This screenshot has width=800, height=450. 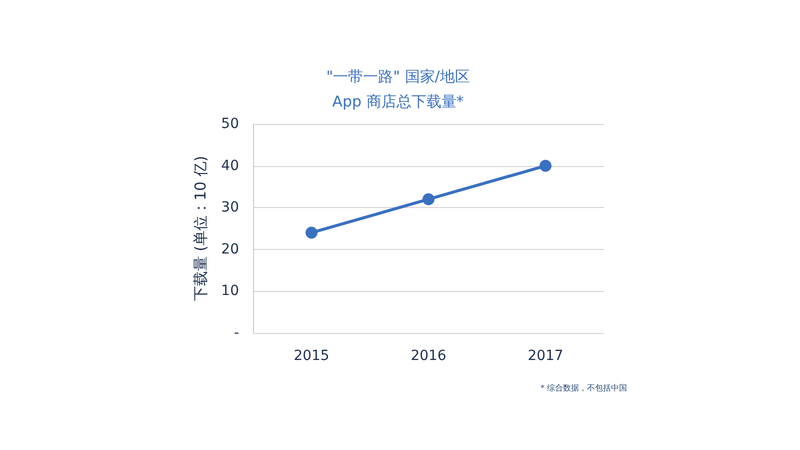 I want to click on x-tick-label: 2015, so click(x=312, y=356).